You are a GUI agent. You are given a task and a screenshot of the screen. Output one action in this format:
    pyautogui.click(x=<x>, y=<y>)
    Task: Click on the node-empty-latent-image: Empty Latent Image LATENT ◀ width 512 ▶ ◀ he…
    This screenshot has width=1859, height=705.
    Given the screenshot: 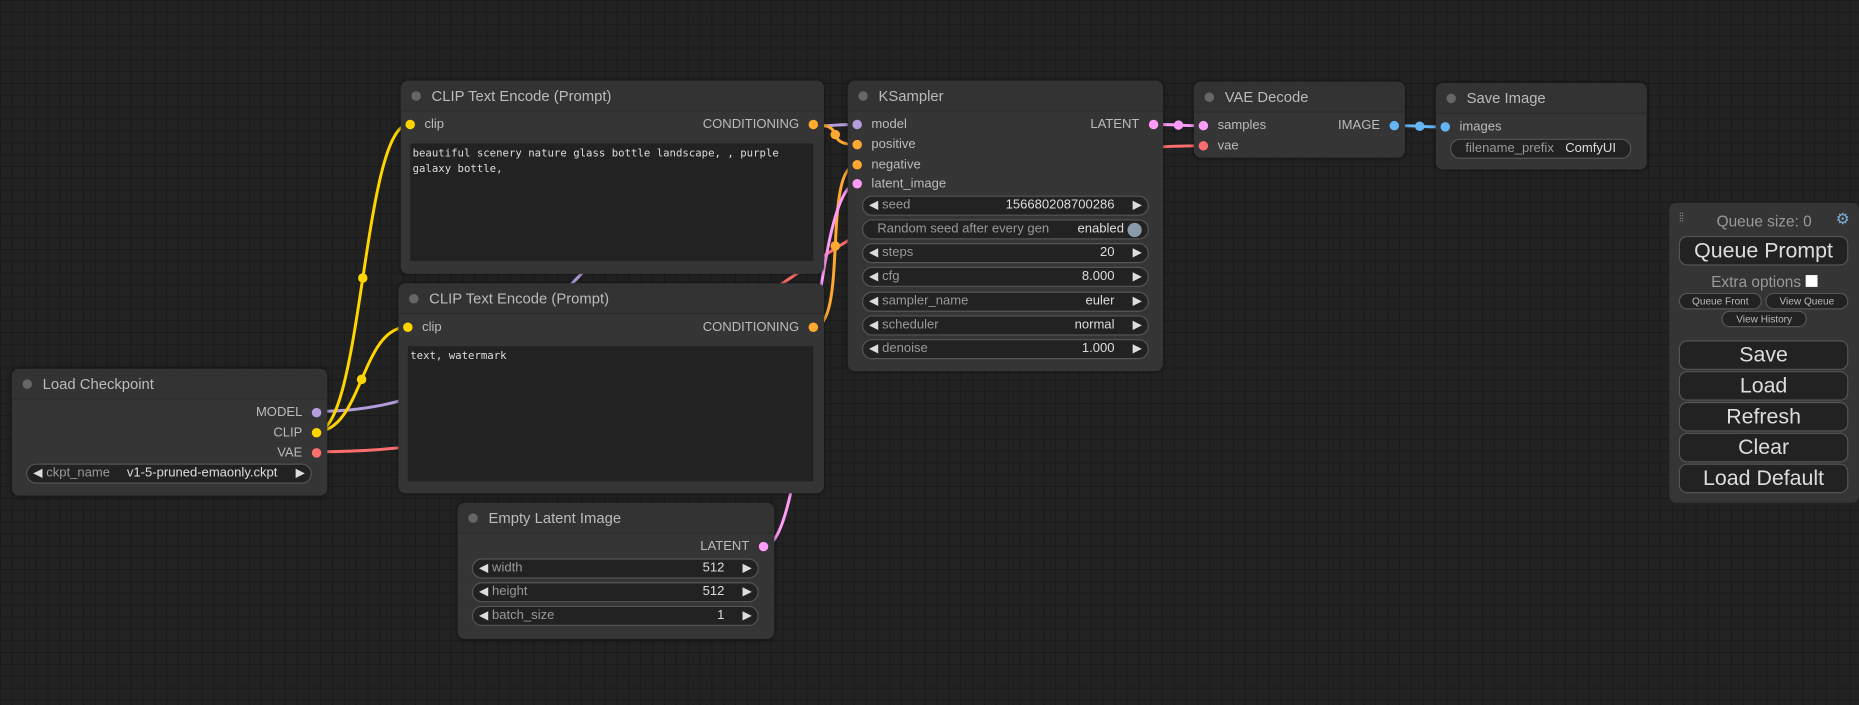 What is the action you would take?
    pyautogui.click(x=616, y=571)
    